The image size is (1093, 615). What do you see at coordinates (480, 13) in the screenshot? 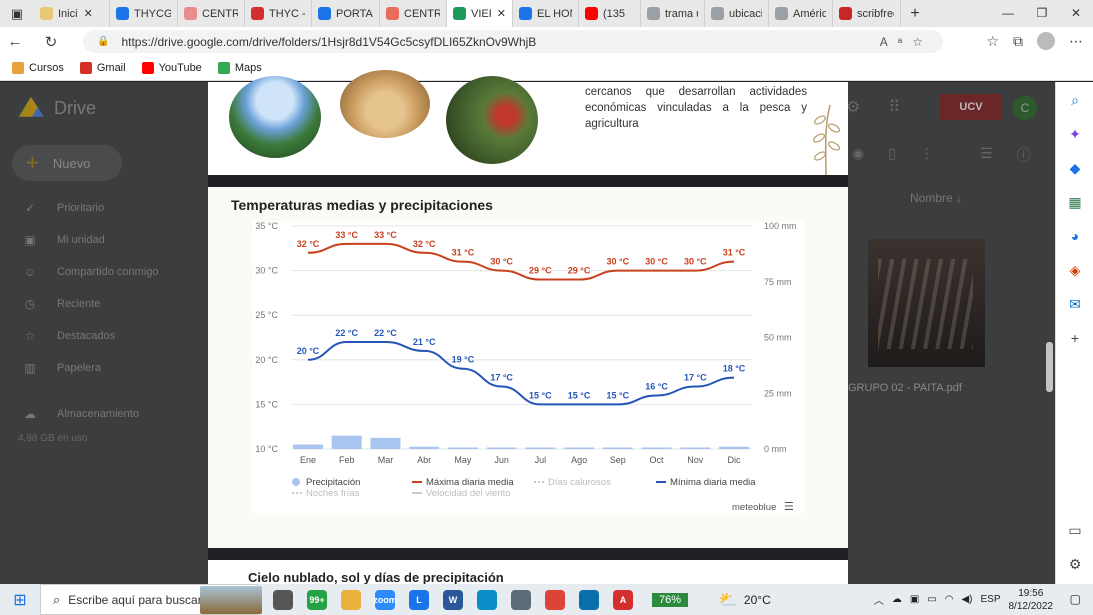
I see `browser-tab: VIER ✕` at bounding box center [480, 13].